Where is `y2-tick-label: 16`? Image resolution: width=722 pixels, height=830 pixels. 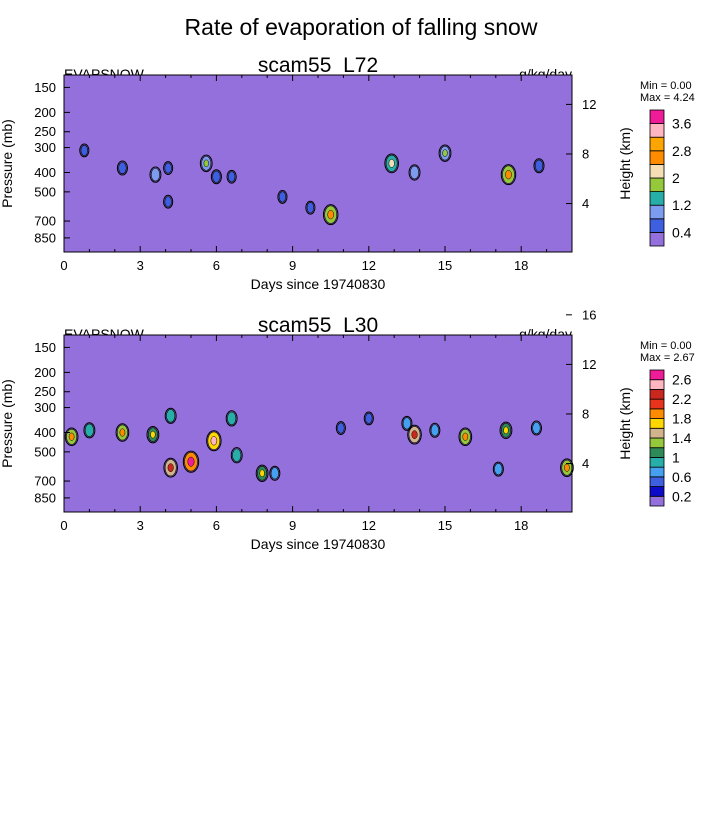
y2-tick-label: 16 is located at coordinates (589, 314).